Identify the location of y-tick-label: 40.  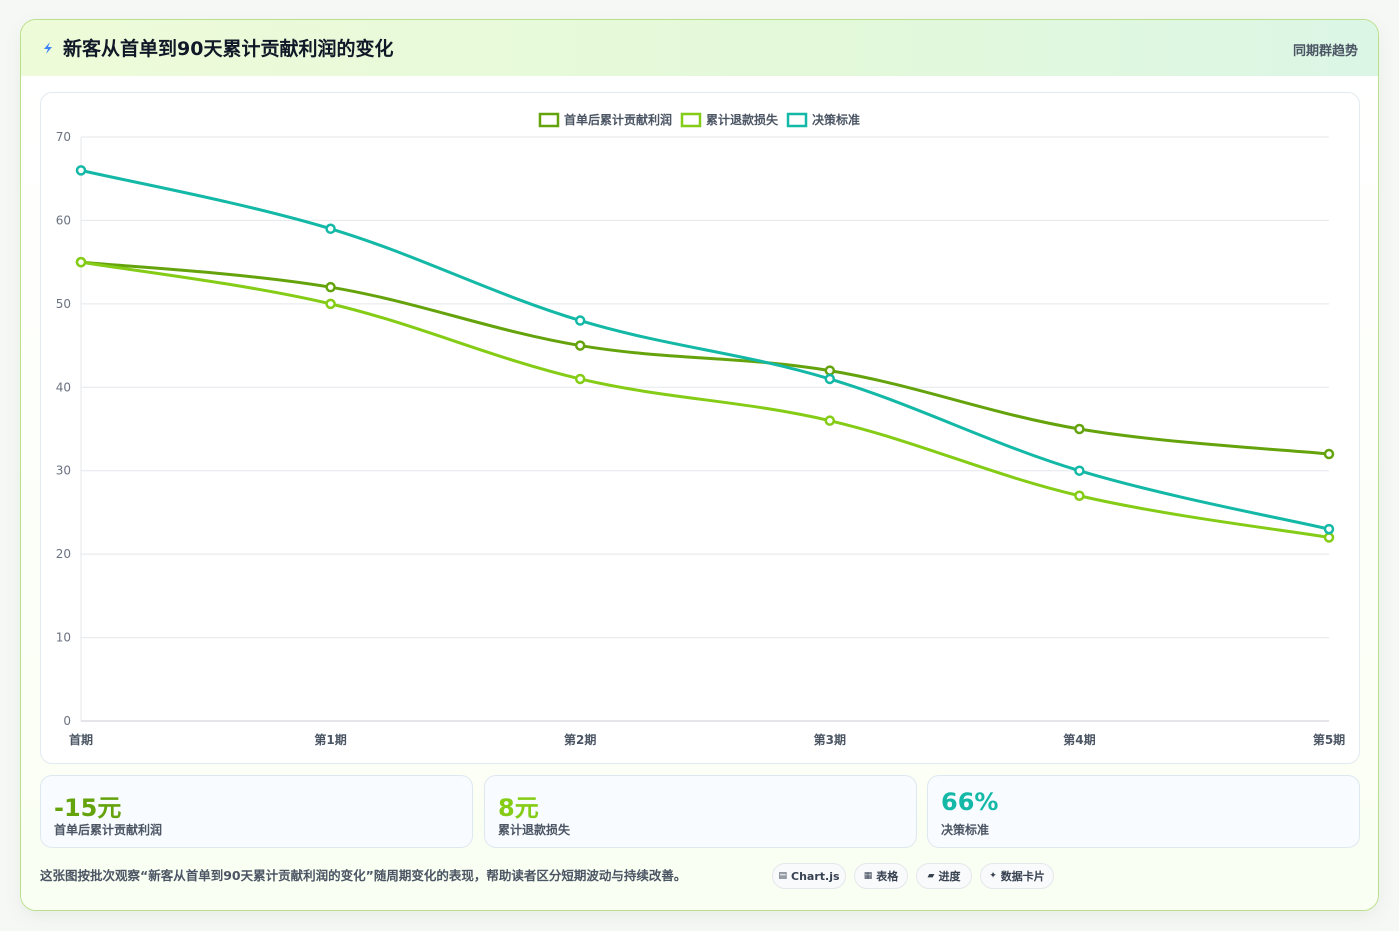
(63, 387).